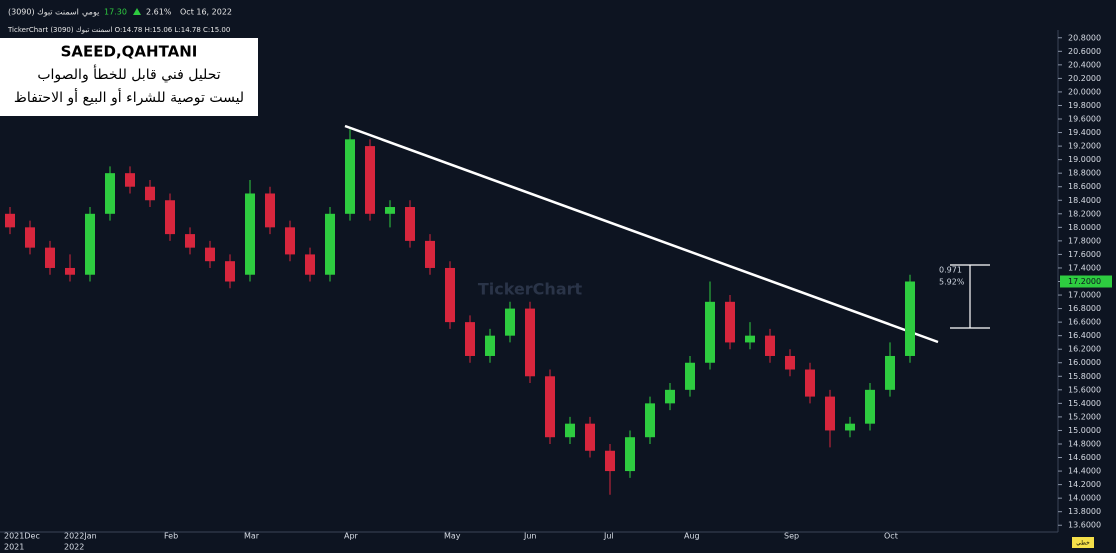 This screenshot has height=553, width=1116. I want to click on last-price-marker, so click(1086, 281).